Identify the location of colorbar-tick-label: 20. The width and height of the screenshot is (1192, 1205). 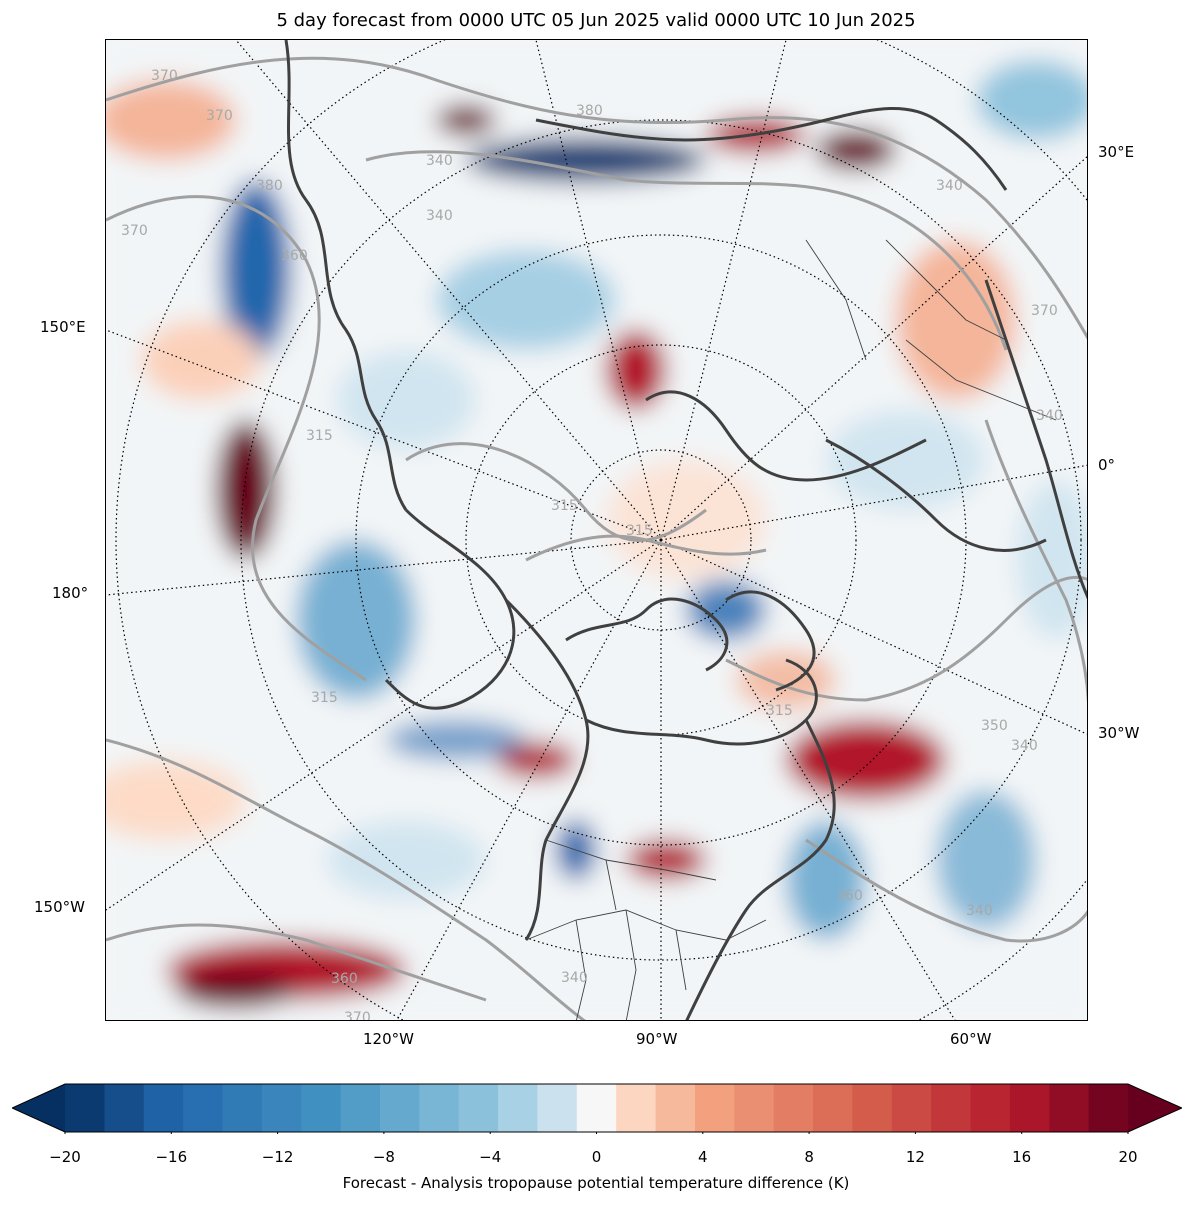
(1128, 1157).